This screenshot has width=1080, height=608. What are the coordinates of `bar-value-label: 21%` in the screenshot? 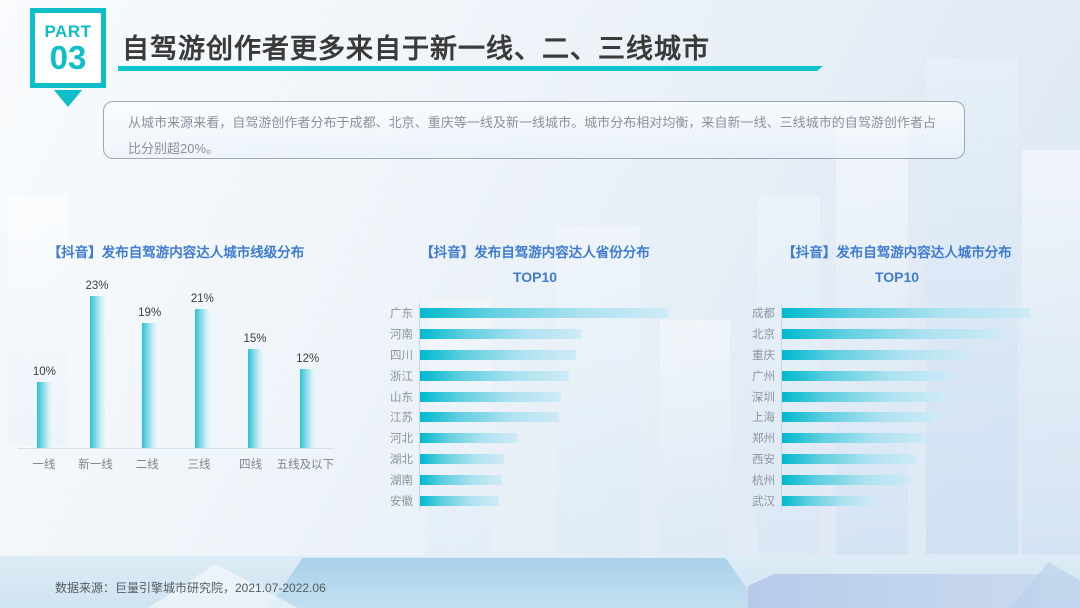 It's located at (202, 299).